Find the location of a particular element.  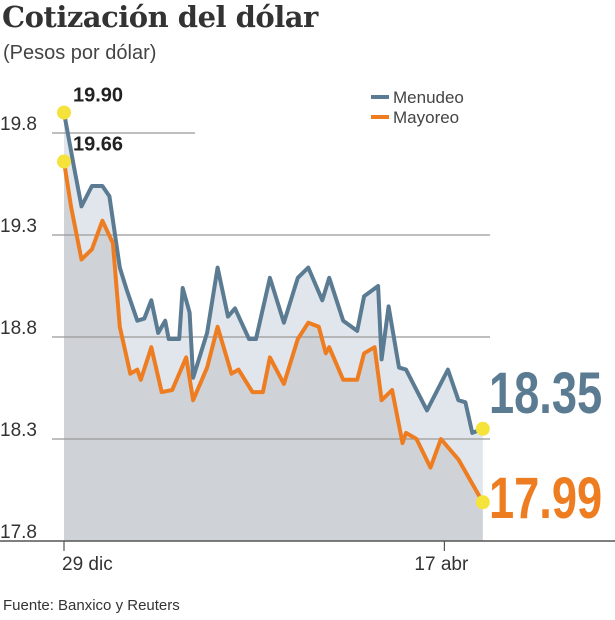

start-value-label: 19.90 is located at coordinates (98, 96).